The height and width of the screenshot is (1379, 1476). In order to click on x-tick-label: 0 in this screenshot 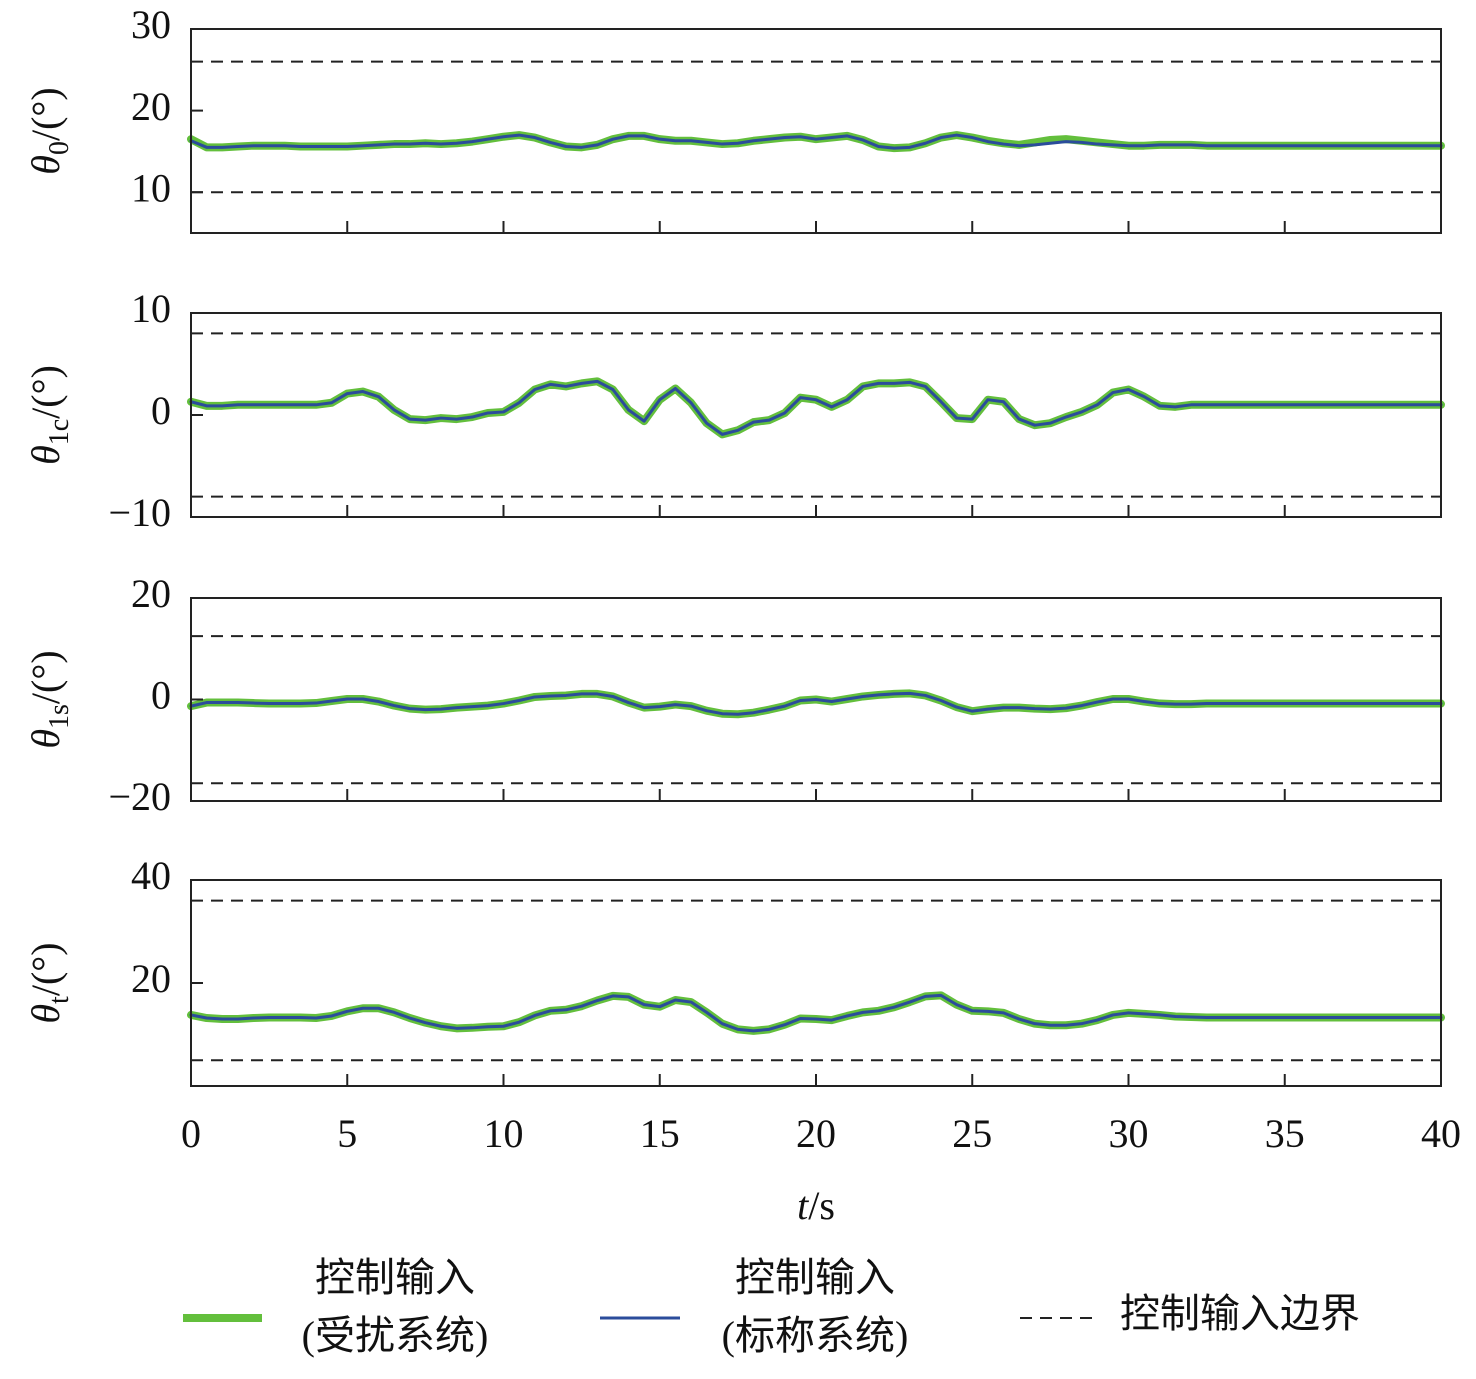, I will do `click(191, 1133)`.